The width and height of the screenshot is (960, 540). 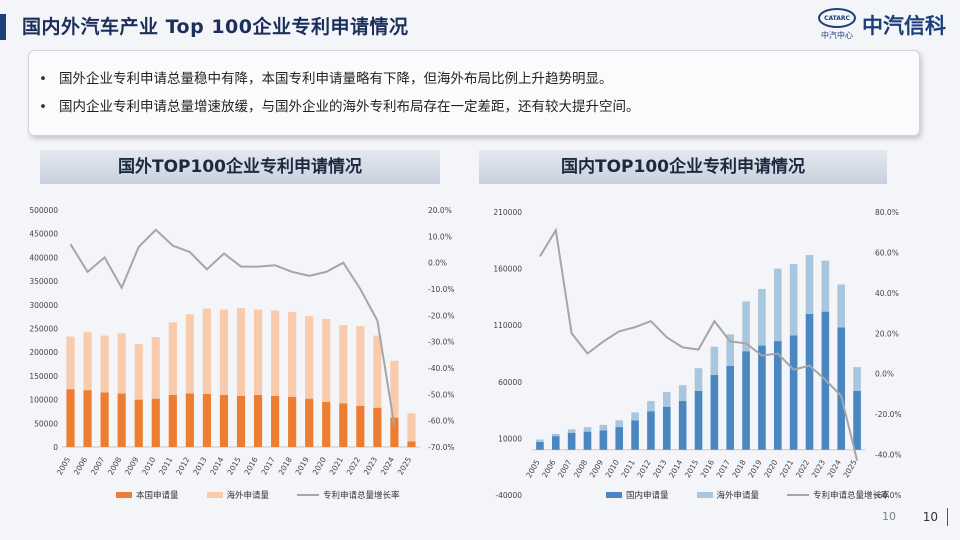 What do you see at coordinates (849, 468) in the screenshot?
I see `x-tick-label: 2025` at bounding box center [849, 468].